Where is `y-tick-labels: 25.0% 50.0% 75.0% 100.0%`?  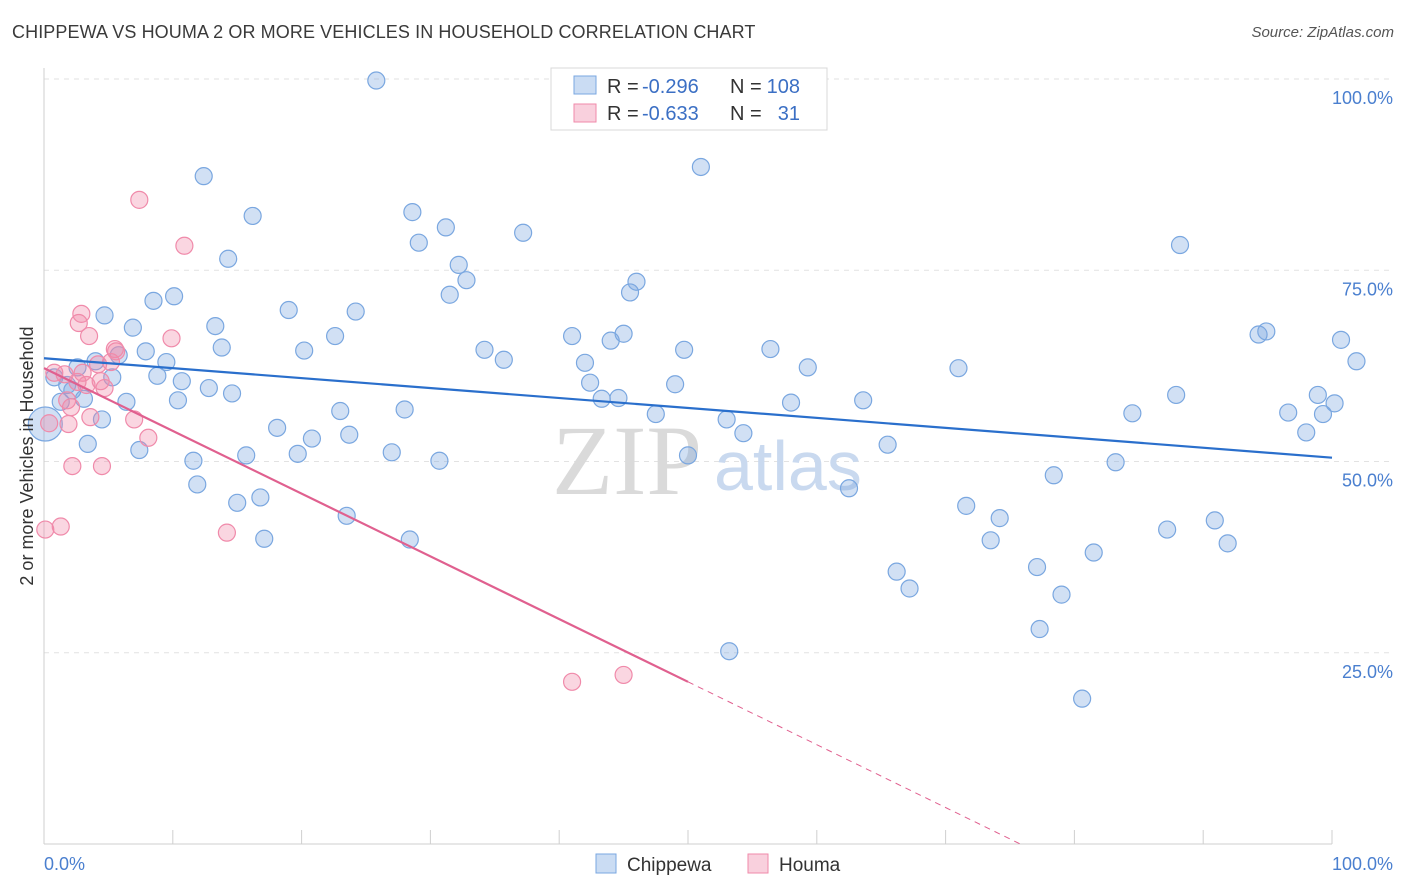 y-tick-labels: 25.0% 50.0% 75.0% 100.0% is located at coordinates (1362, 385).